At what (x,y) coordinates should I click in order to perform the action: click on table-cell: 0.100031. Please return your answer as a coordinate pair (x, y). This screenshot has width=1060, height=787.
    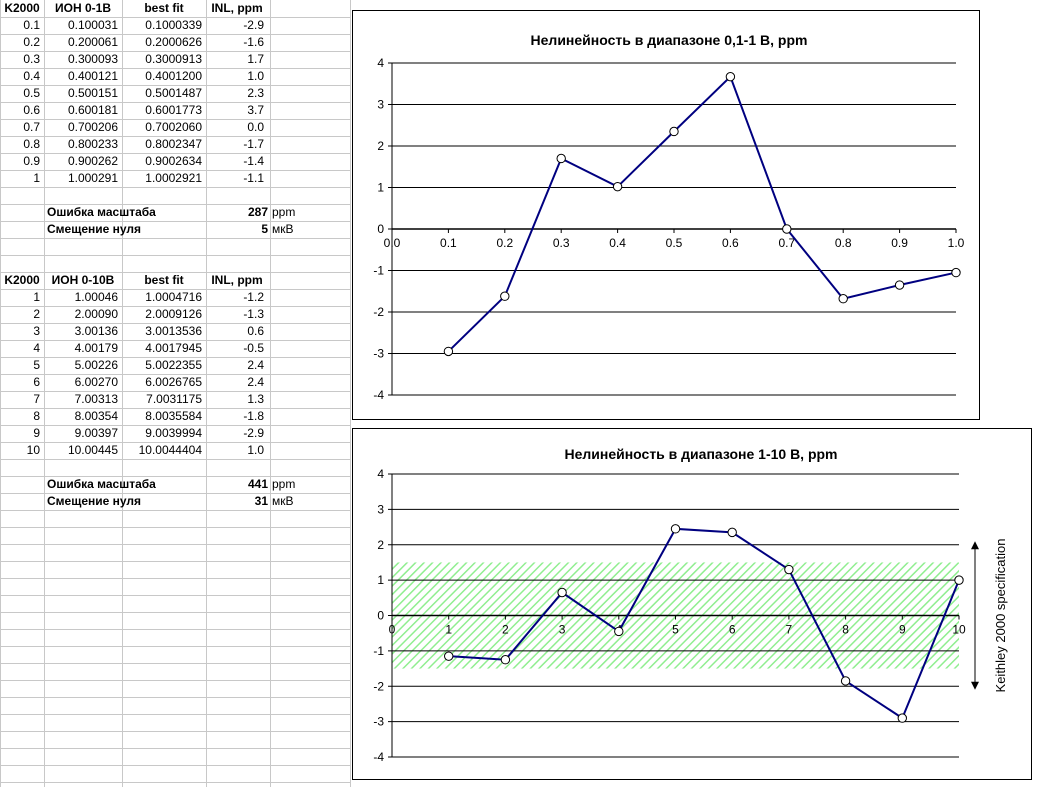
    Looking at the image, I should click on (92, 25).